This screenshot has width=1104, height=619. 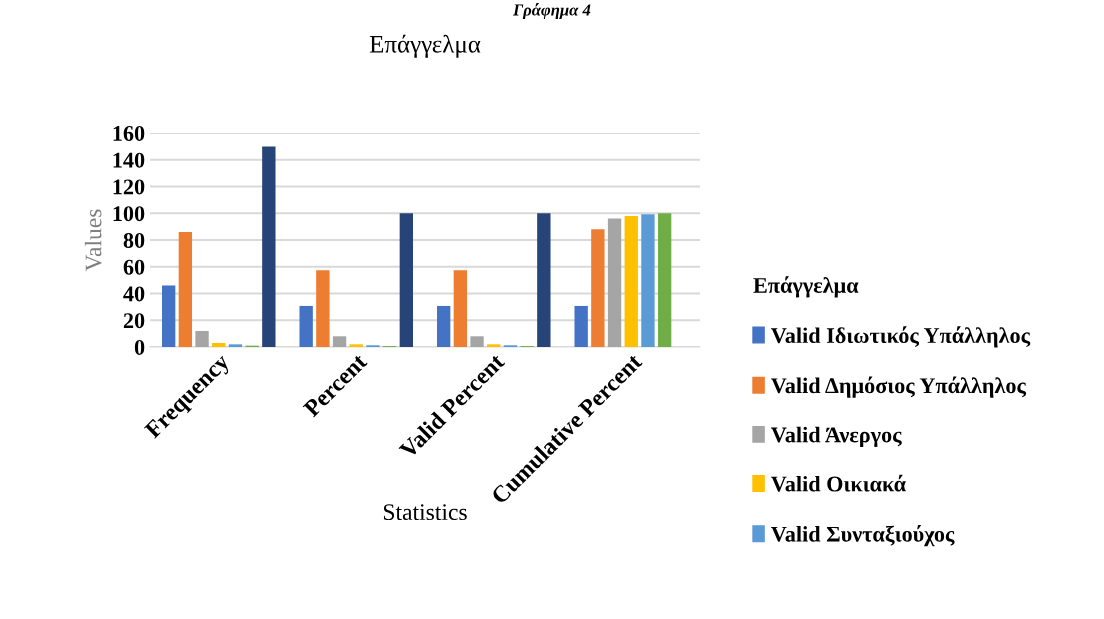 What do you see at coordinates (129, 160) in the screenshot?
I see `y-tick-label: 140` at bounding box center [129, 160].